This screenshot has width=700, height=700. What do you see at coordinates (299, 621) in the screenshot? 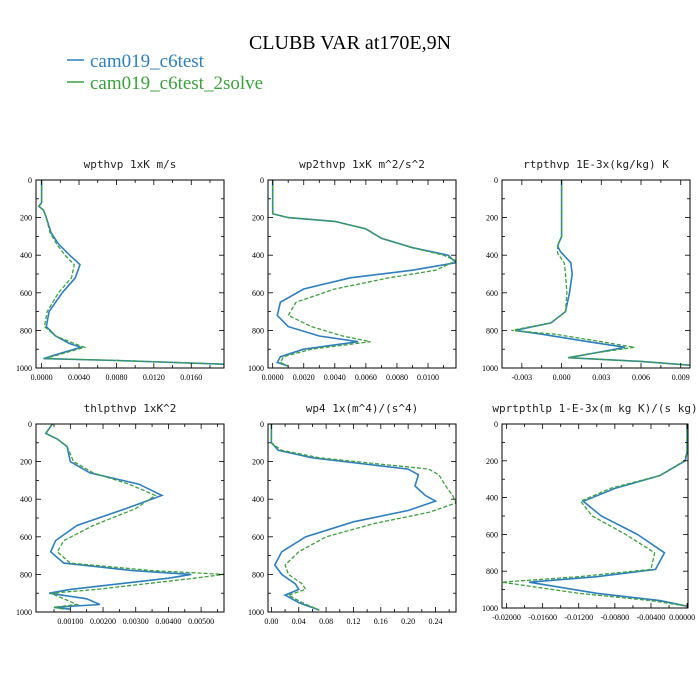
I see `x-tick-label: 0.04` at bounding box center [299, 621].